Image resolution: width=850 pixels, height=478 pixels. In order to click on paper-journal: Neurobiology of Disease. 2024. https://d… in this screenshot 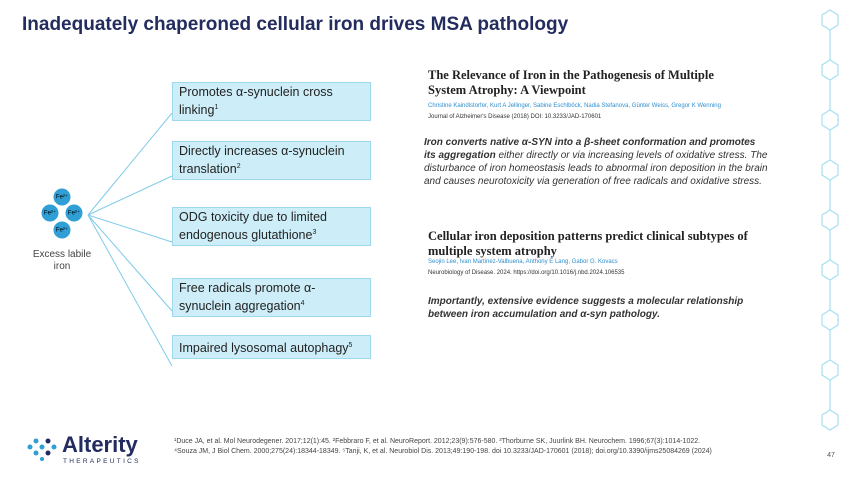, I will do `click(526, 273)`.